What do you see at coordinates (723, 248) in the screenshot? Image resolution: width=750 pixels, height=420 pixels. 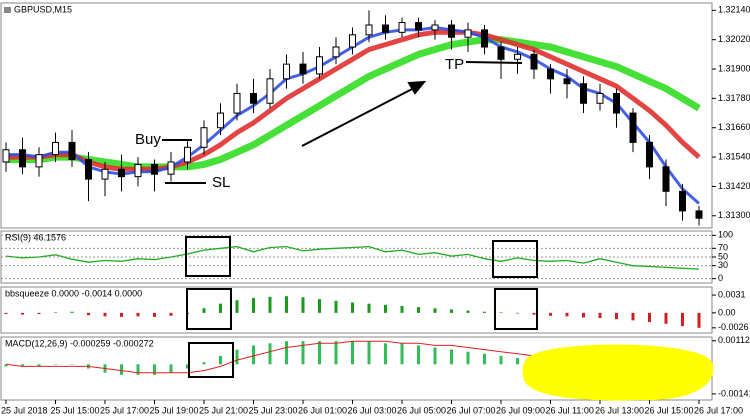 I see `y-tick-label: 70` at bounding box center [723, 248].